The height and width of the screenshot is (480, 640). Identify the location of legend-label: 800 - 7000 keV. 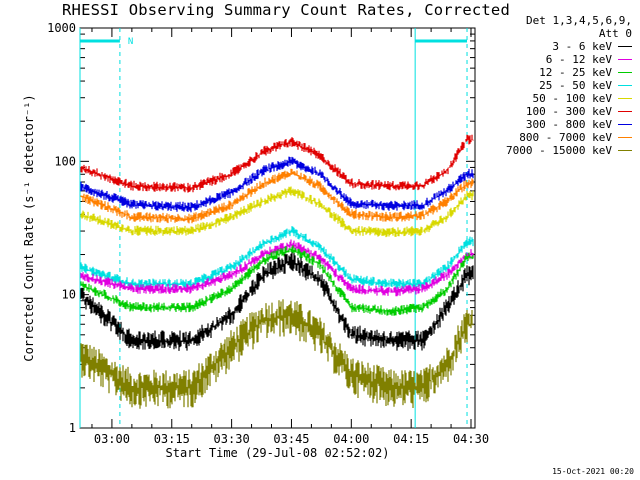
(565, 137).